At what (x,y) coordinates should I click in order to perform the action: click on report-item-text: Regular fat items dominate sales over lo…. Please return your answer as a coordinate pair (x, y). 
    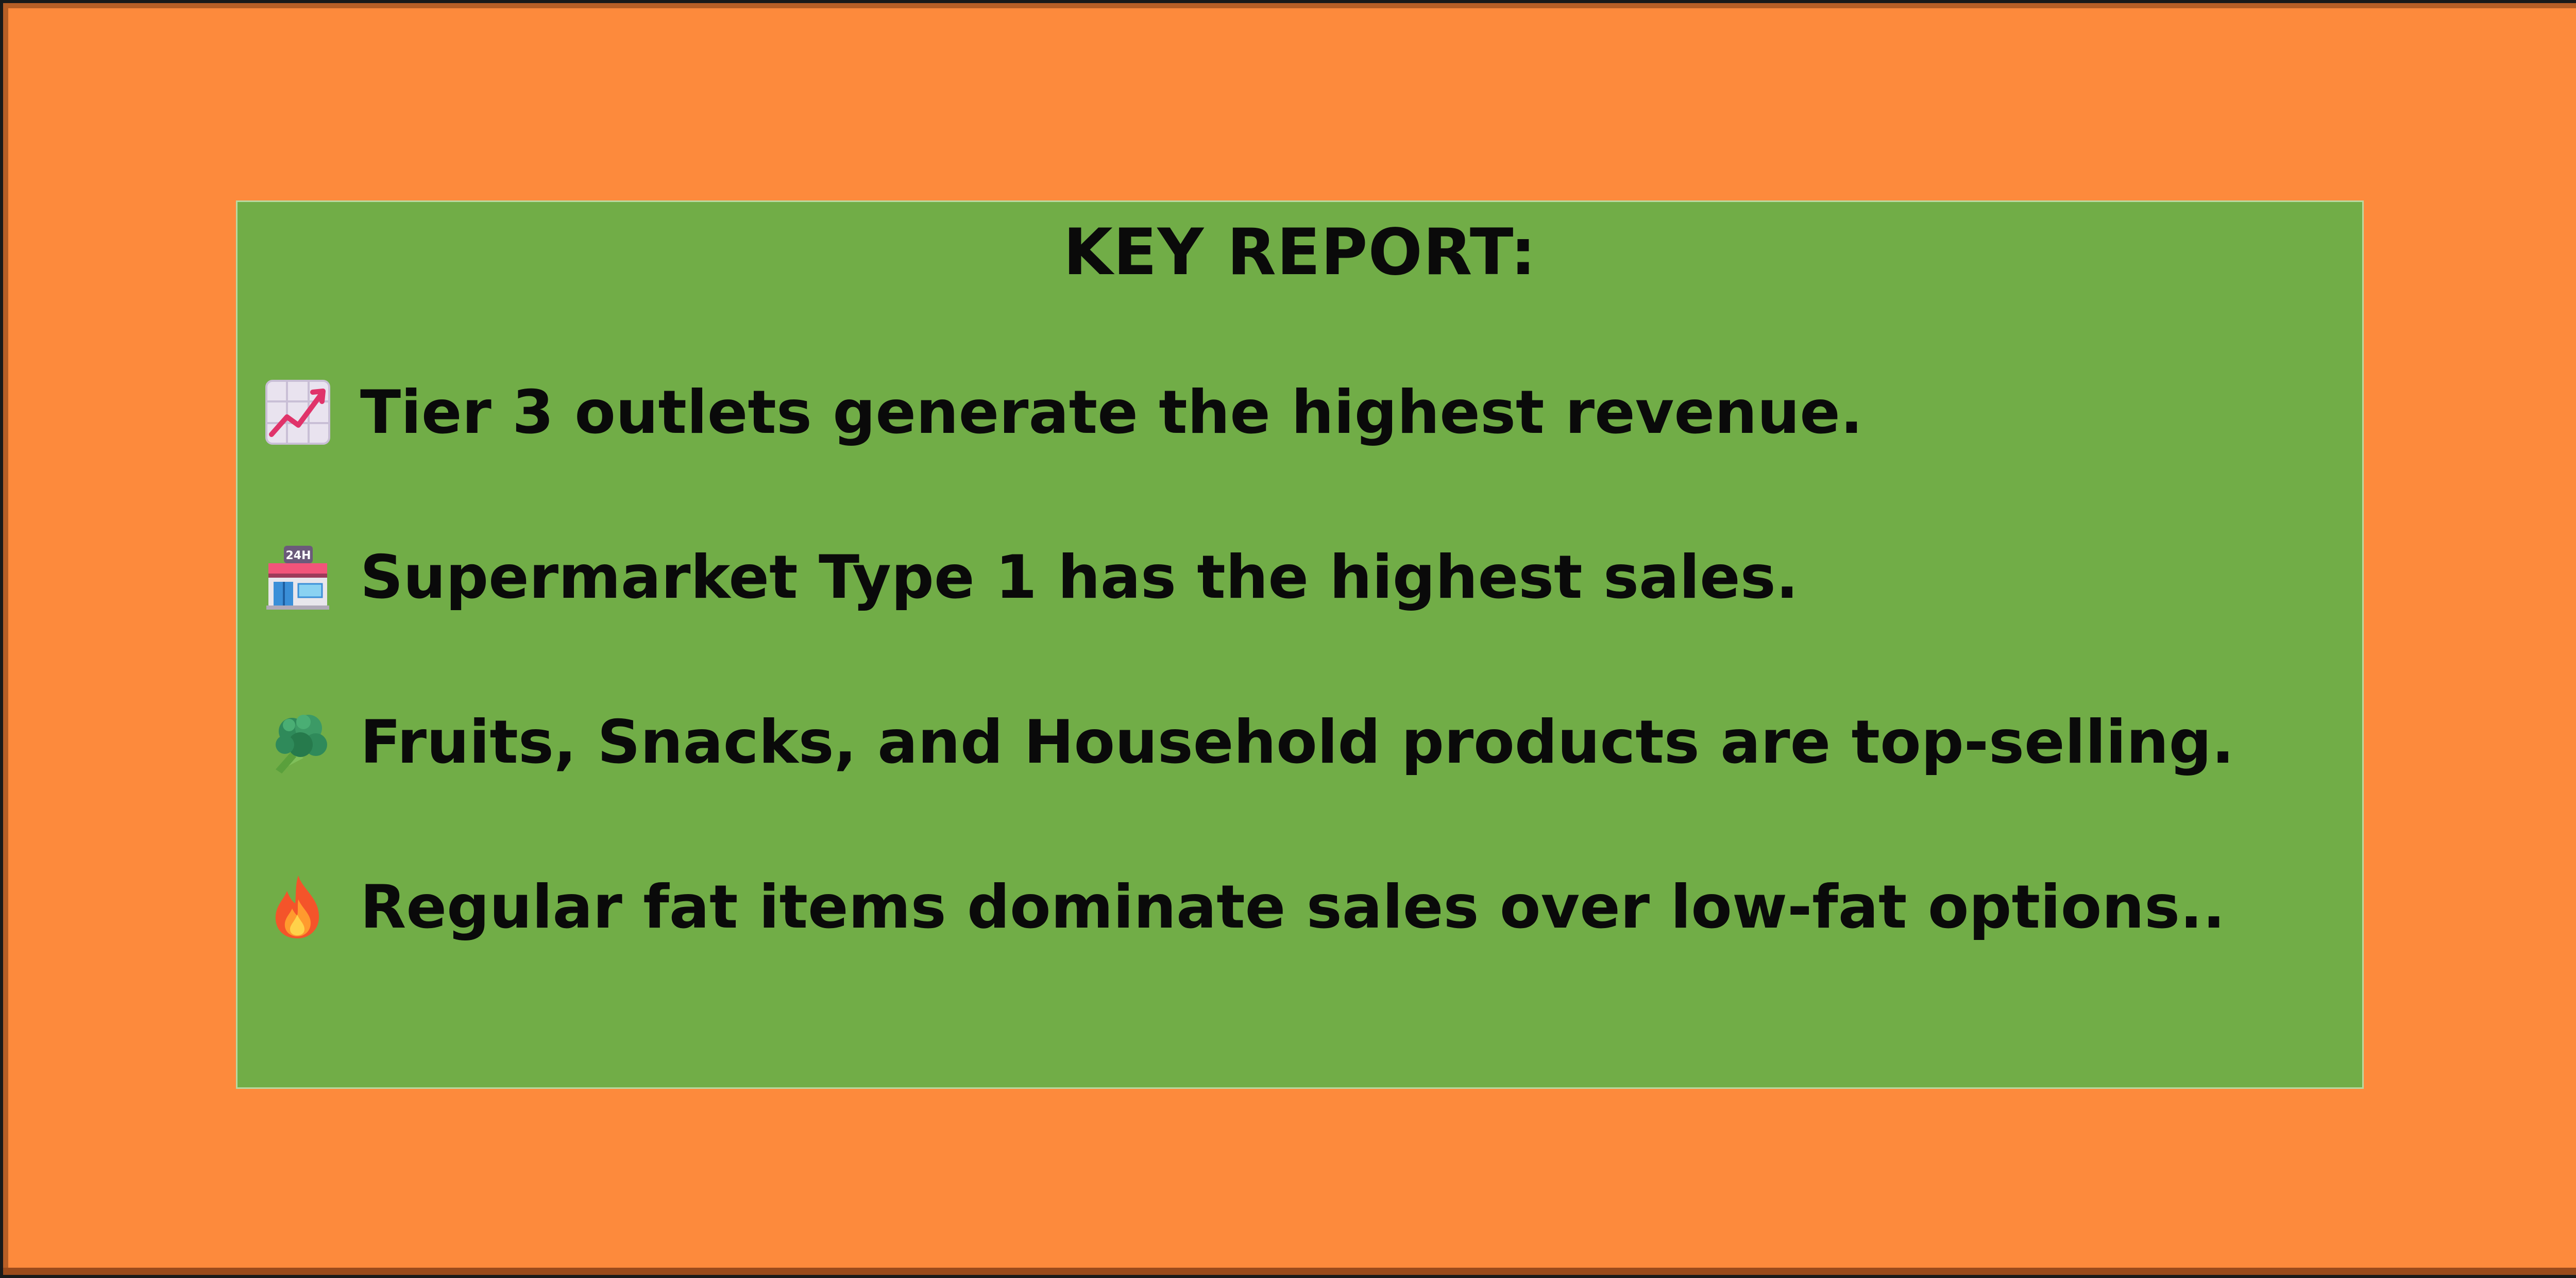
    Looking at the image, I should click on (1293, 907).